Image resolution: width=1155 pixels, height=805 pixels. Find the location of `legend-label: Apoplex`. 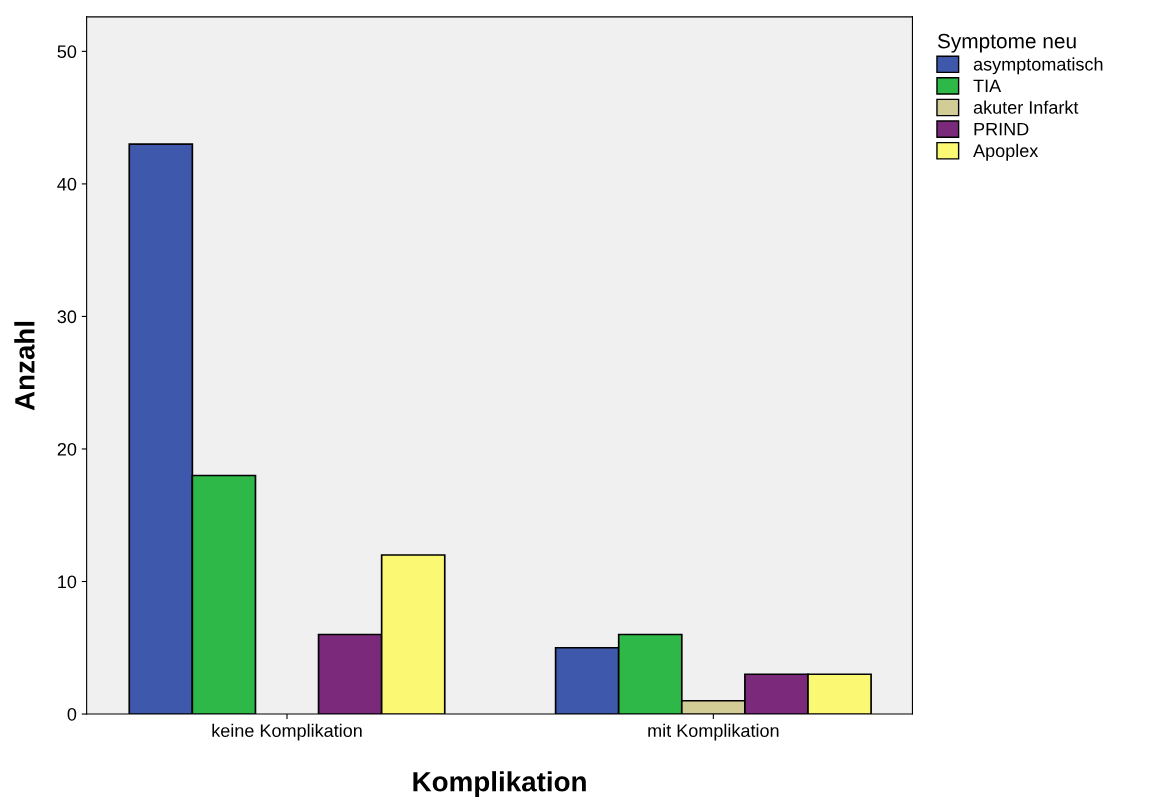

legend-label: Apoplex is located at coordinates (1006, 152).